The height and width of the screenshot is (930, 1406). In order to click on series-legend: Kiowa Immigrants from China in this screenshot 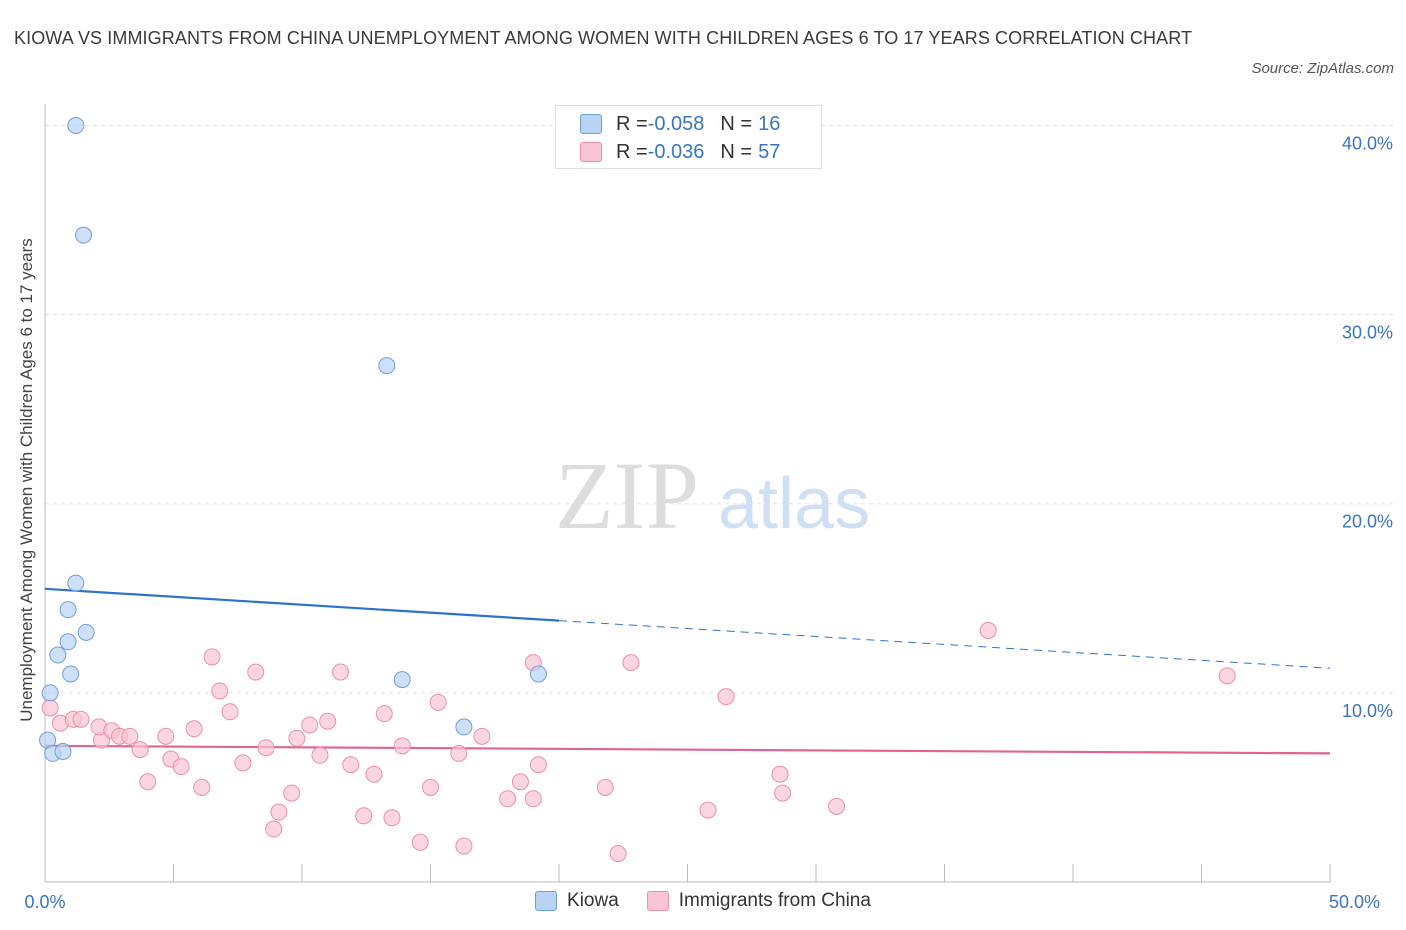, I will do `click(703, 901)`.